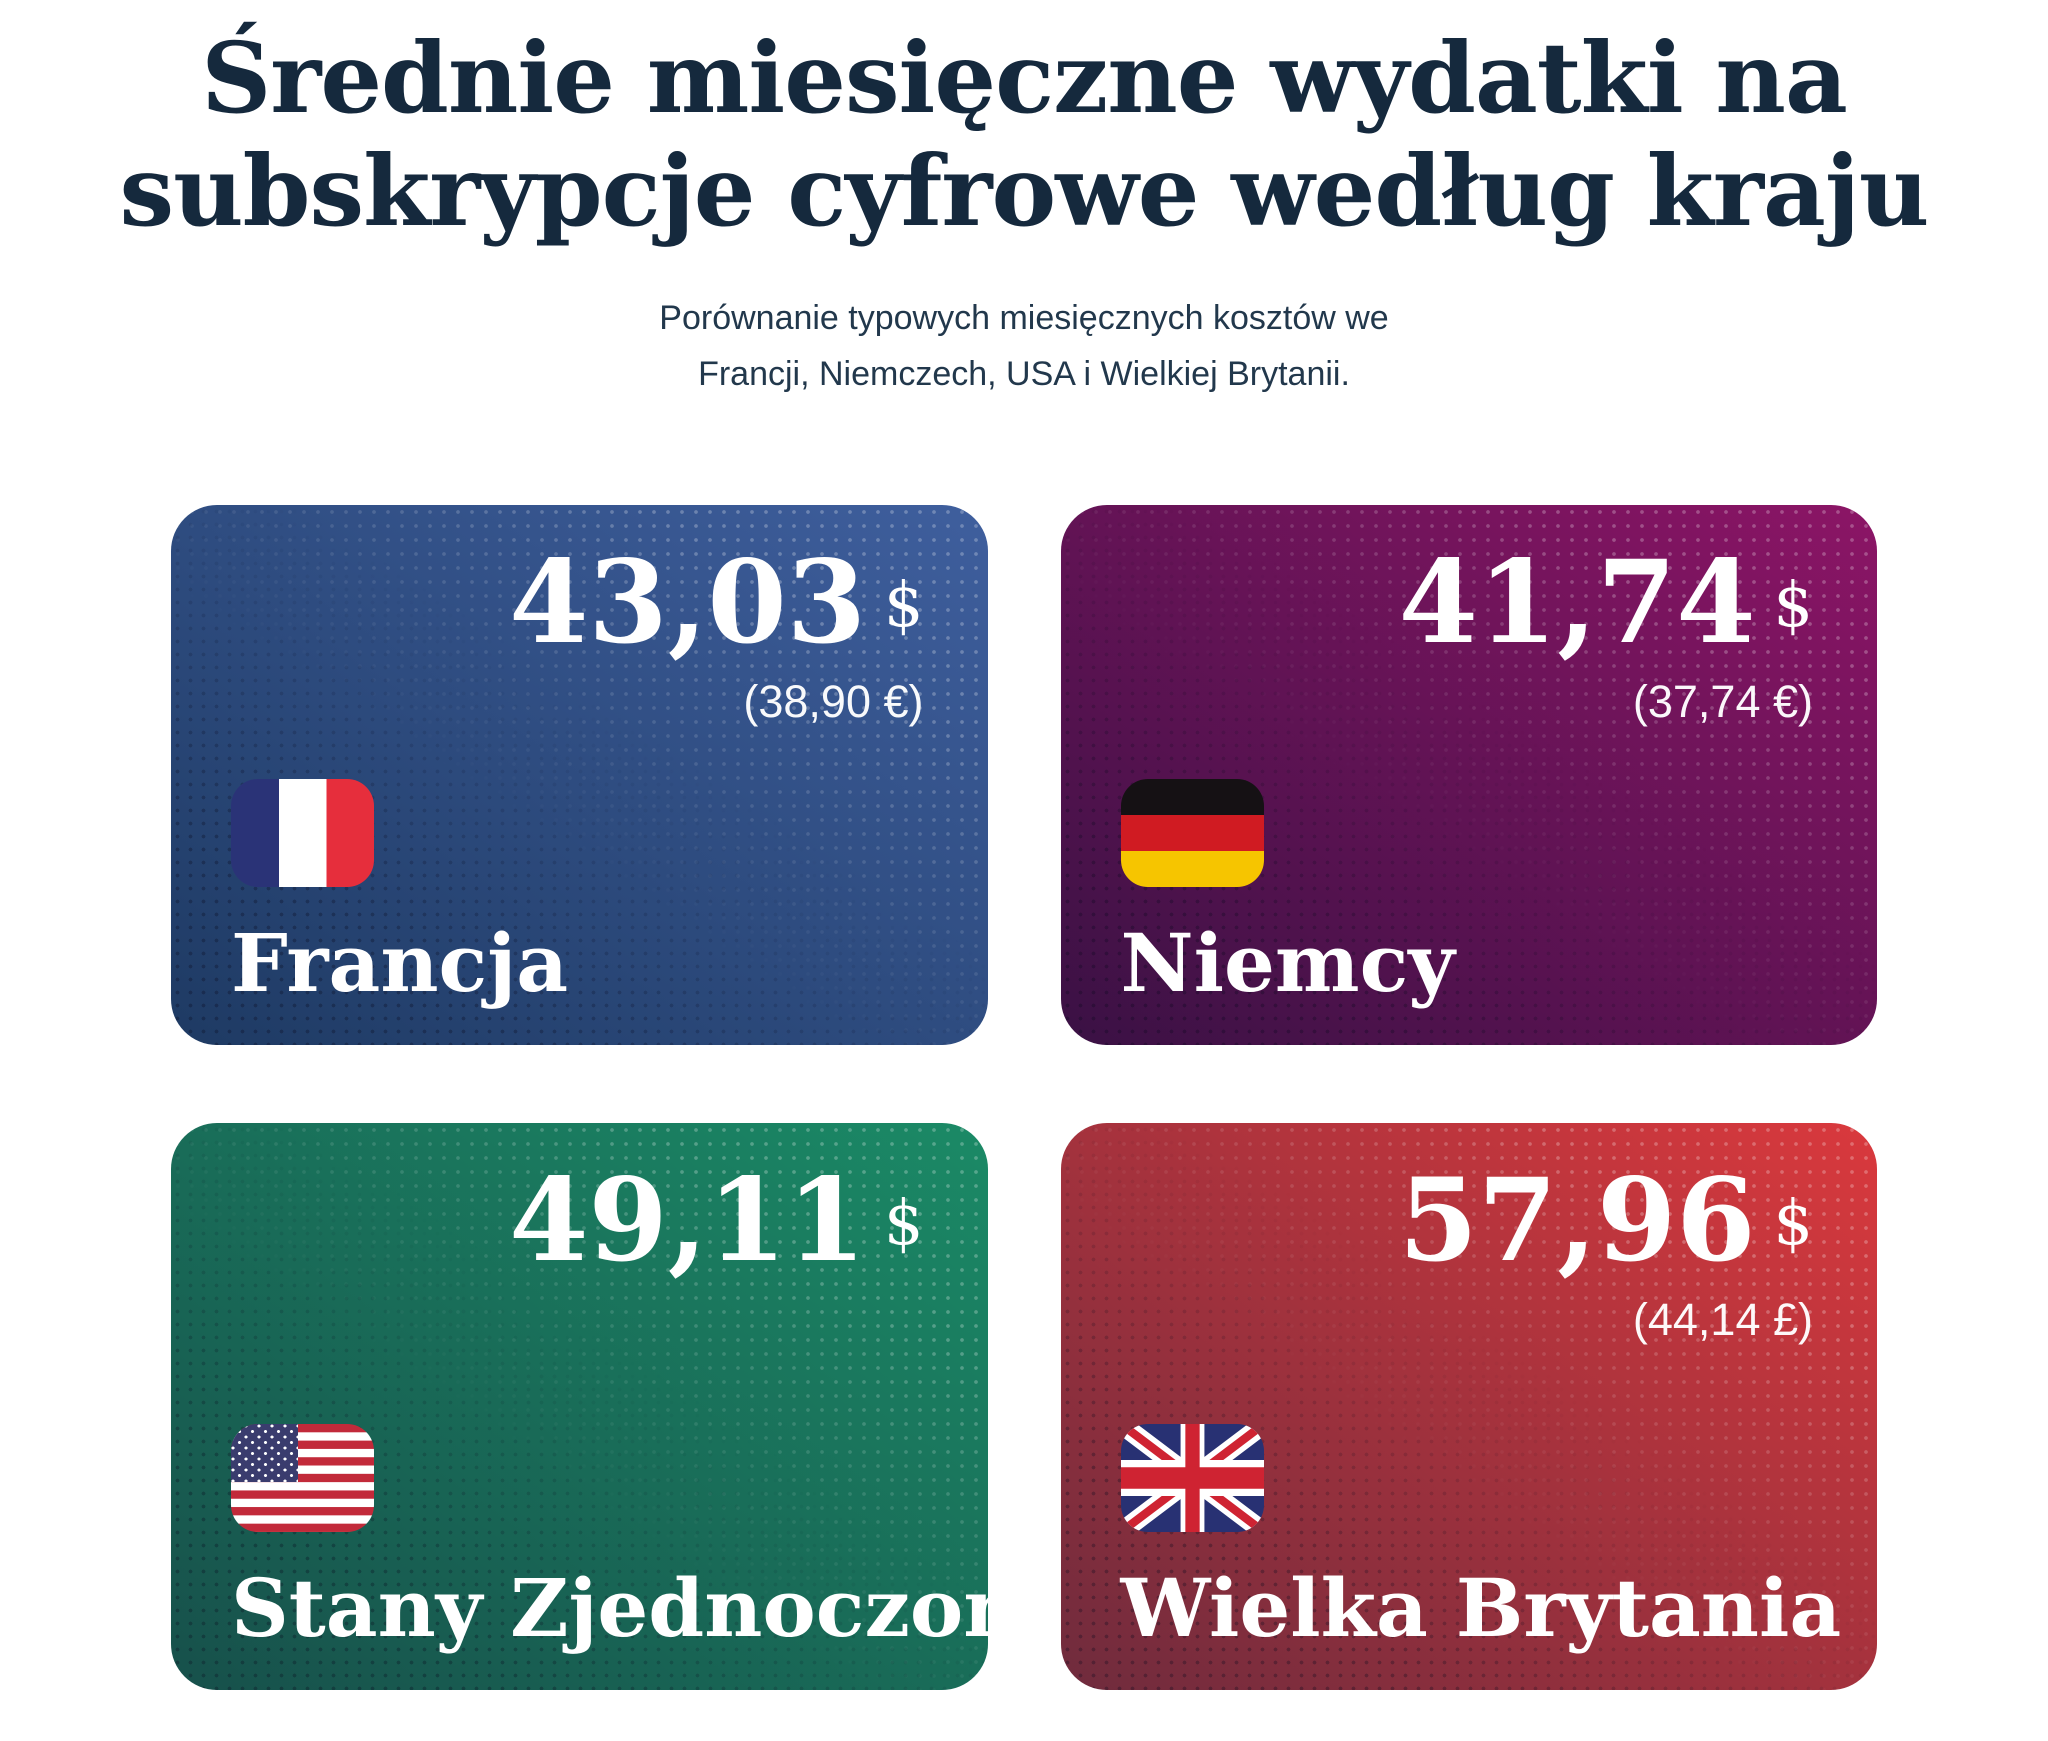  I want to click on country-label: Francja, so click(400, 963).